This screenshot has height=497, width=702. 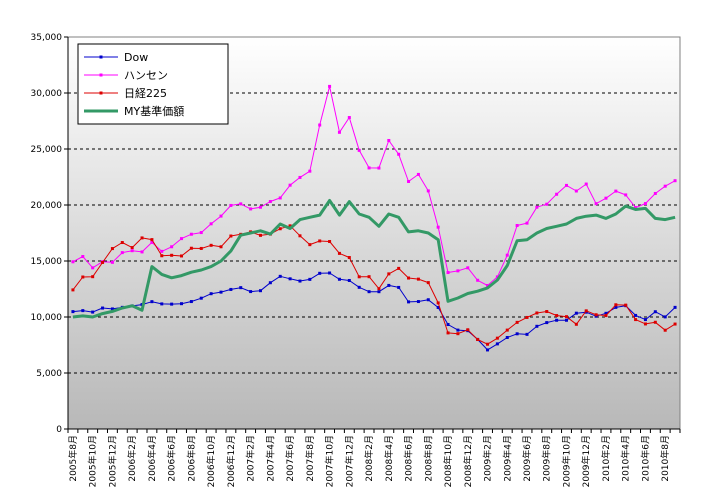 What do you see at coordinates (389, 458) in the screenshot?
I see `x-tick-label: 2008年4月` at bounding box center [389, 458].